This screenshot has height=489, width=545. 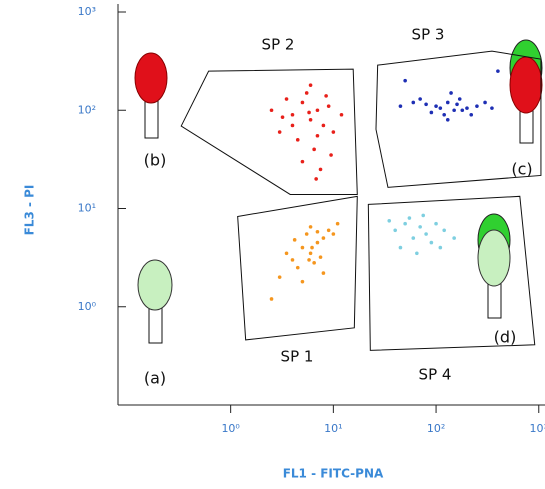 What do you see at coordinates (87, 306) in the screenshot?
I see `y-tick-label: 10⁰` at bounding box center [87, 306].